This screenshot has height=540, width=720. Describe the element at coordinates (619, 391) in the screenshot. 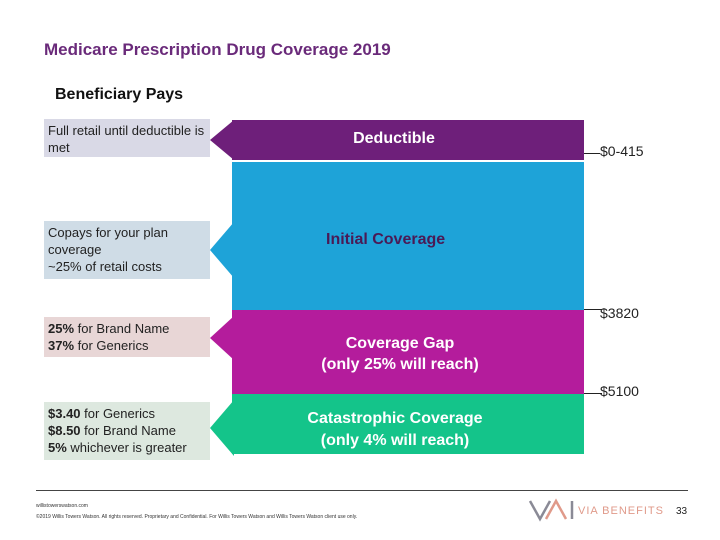

I see `amount-gap-limit: $5100` at that location.